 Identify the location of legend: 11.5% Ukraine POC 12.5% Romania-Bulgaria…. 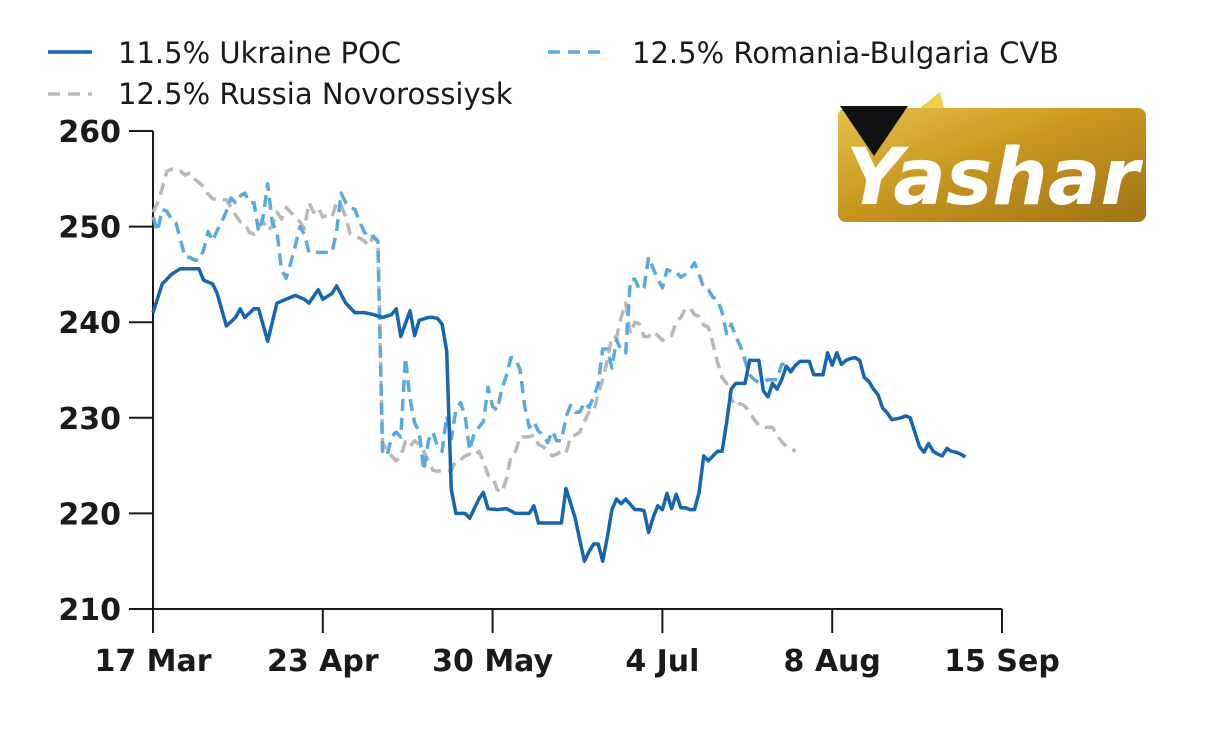
(553, 73).